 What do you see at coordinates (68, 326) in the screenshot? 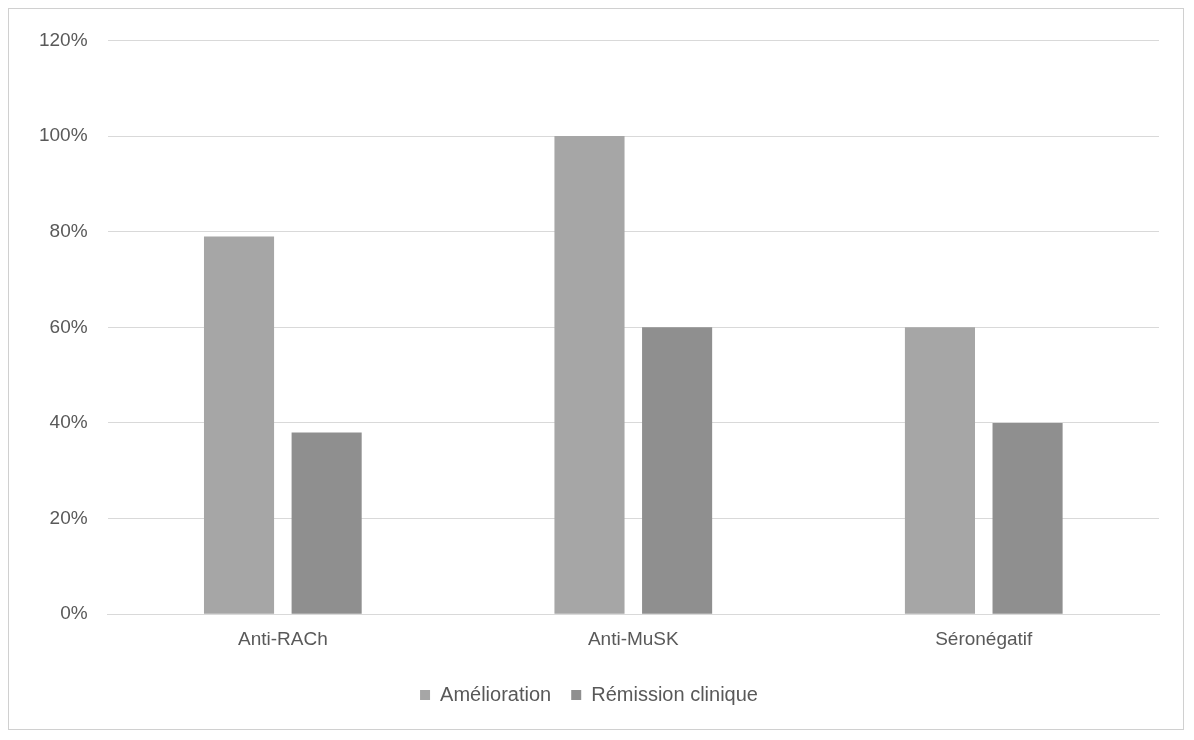
I see `y-tick-label: 60%` at bounding box center [68, 326].